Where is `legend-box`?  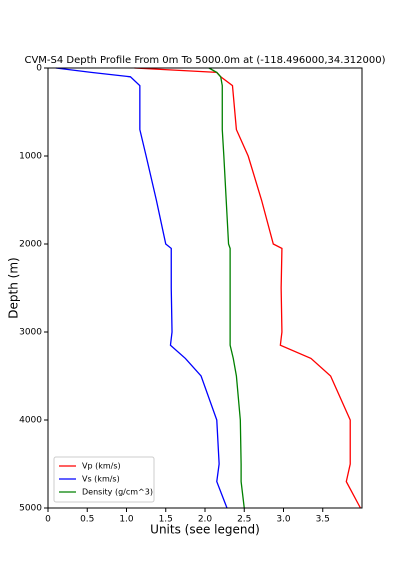 legend-box is located at coordinates (104, 479).